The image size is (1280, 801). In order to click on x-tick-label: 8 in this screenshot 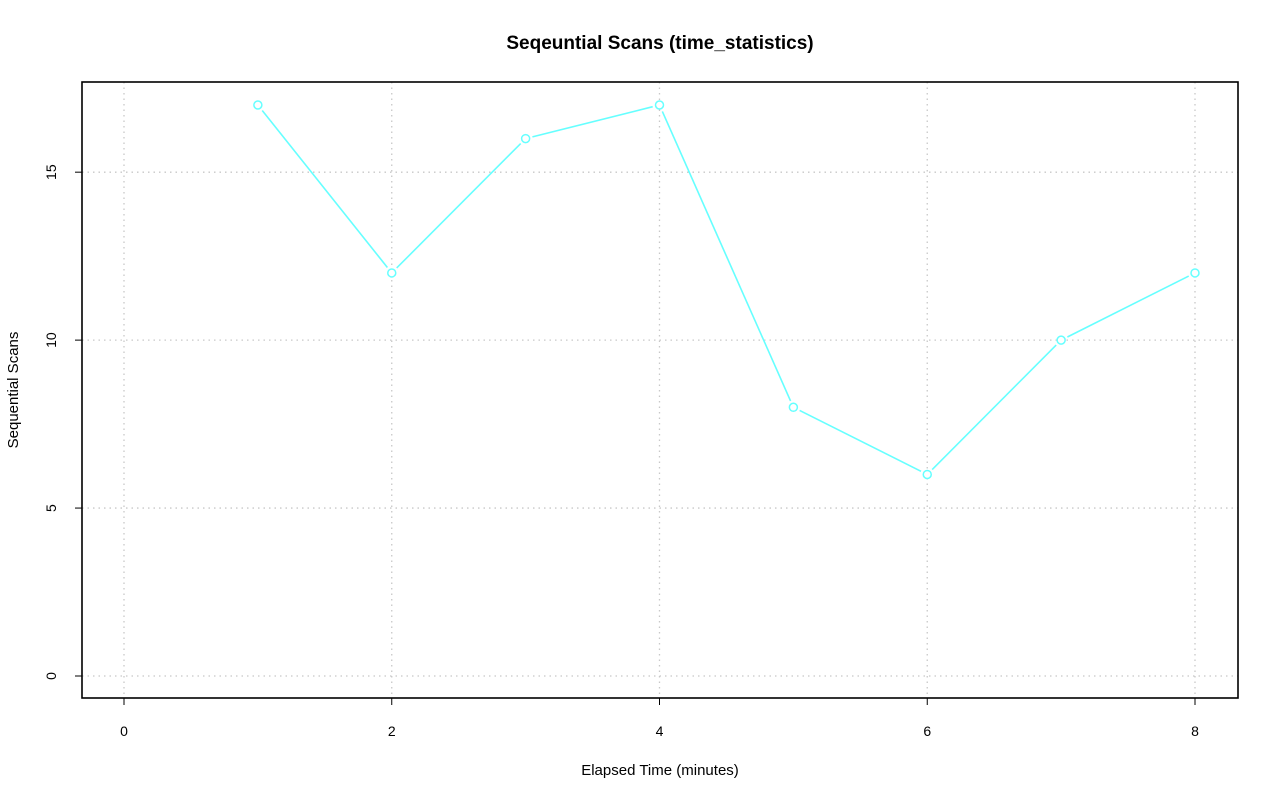, I will do `click(1195, 731)`.